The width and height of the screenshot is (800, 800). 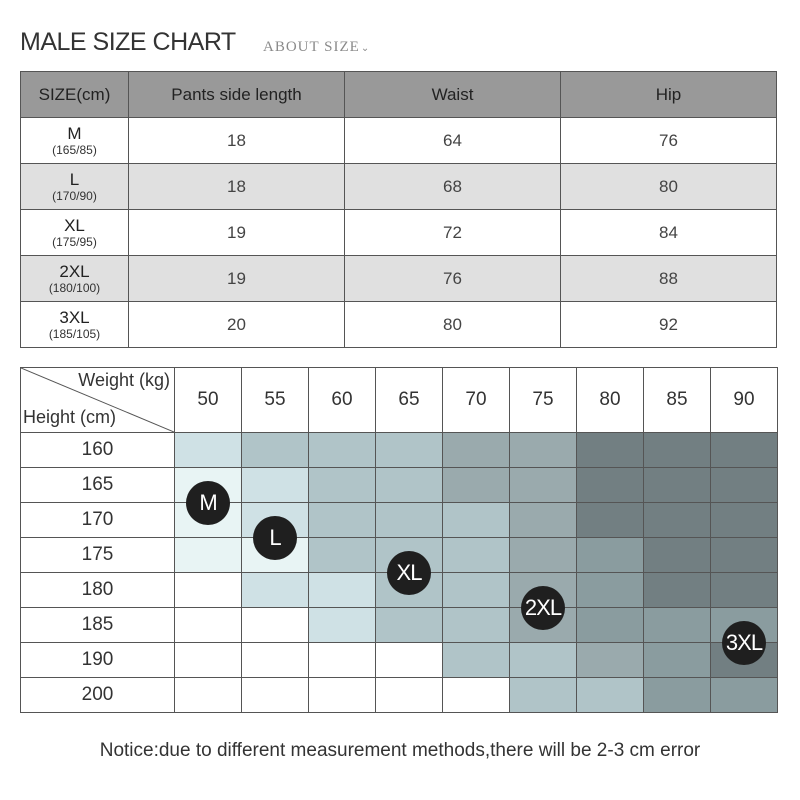 What do you see at coordinates (668, 324) in the screenshot?
I see `hip-cell: 92` at bounding box center [668, 324].